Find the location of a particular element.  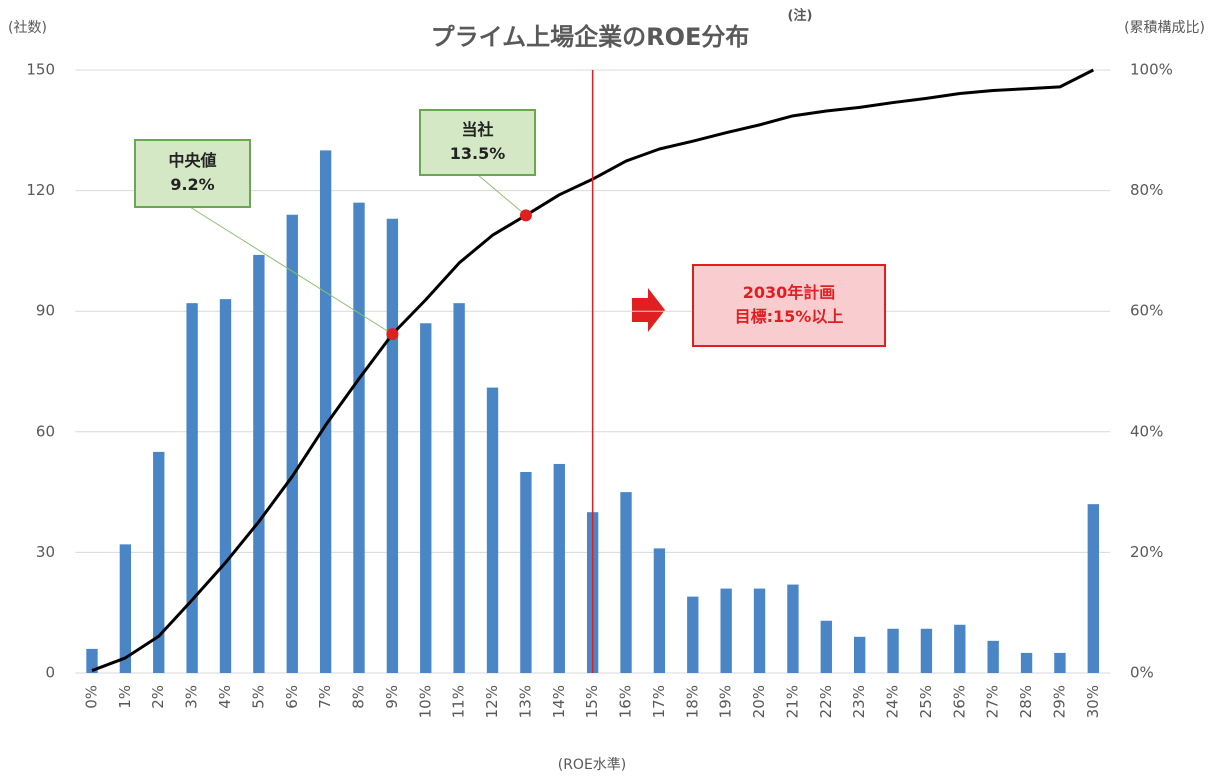

annotation-text: 9.2% is located at coordinates (192, 184).